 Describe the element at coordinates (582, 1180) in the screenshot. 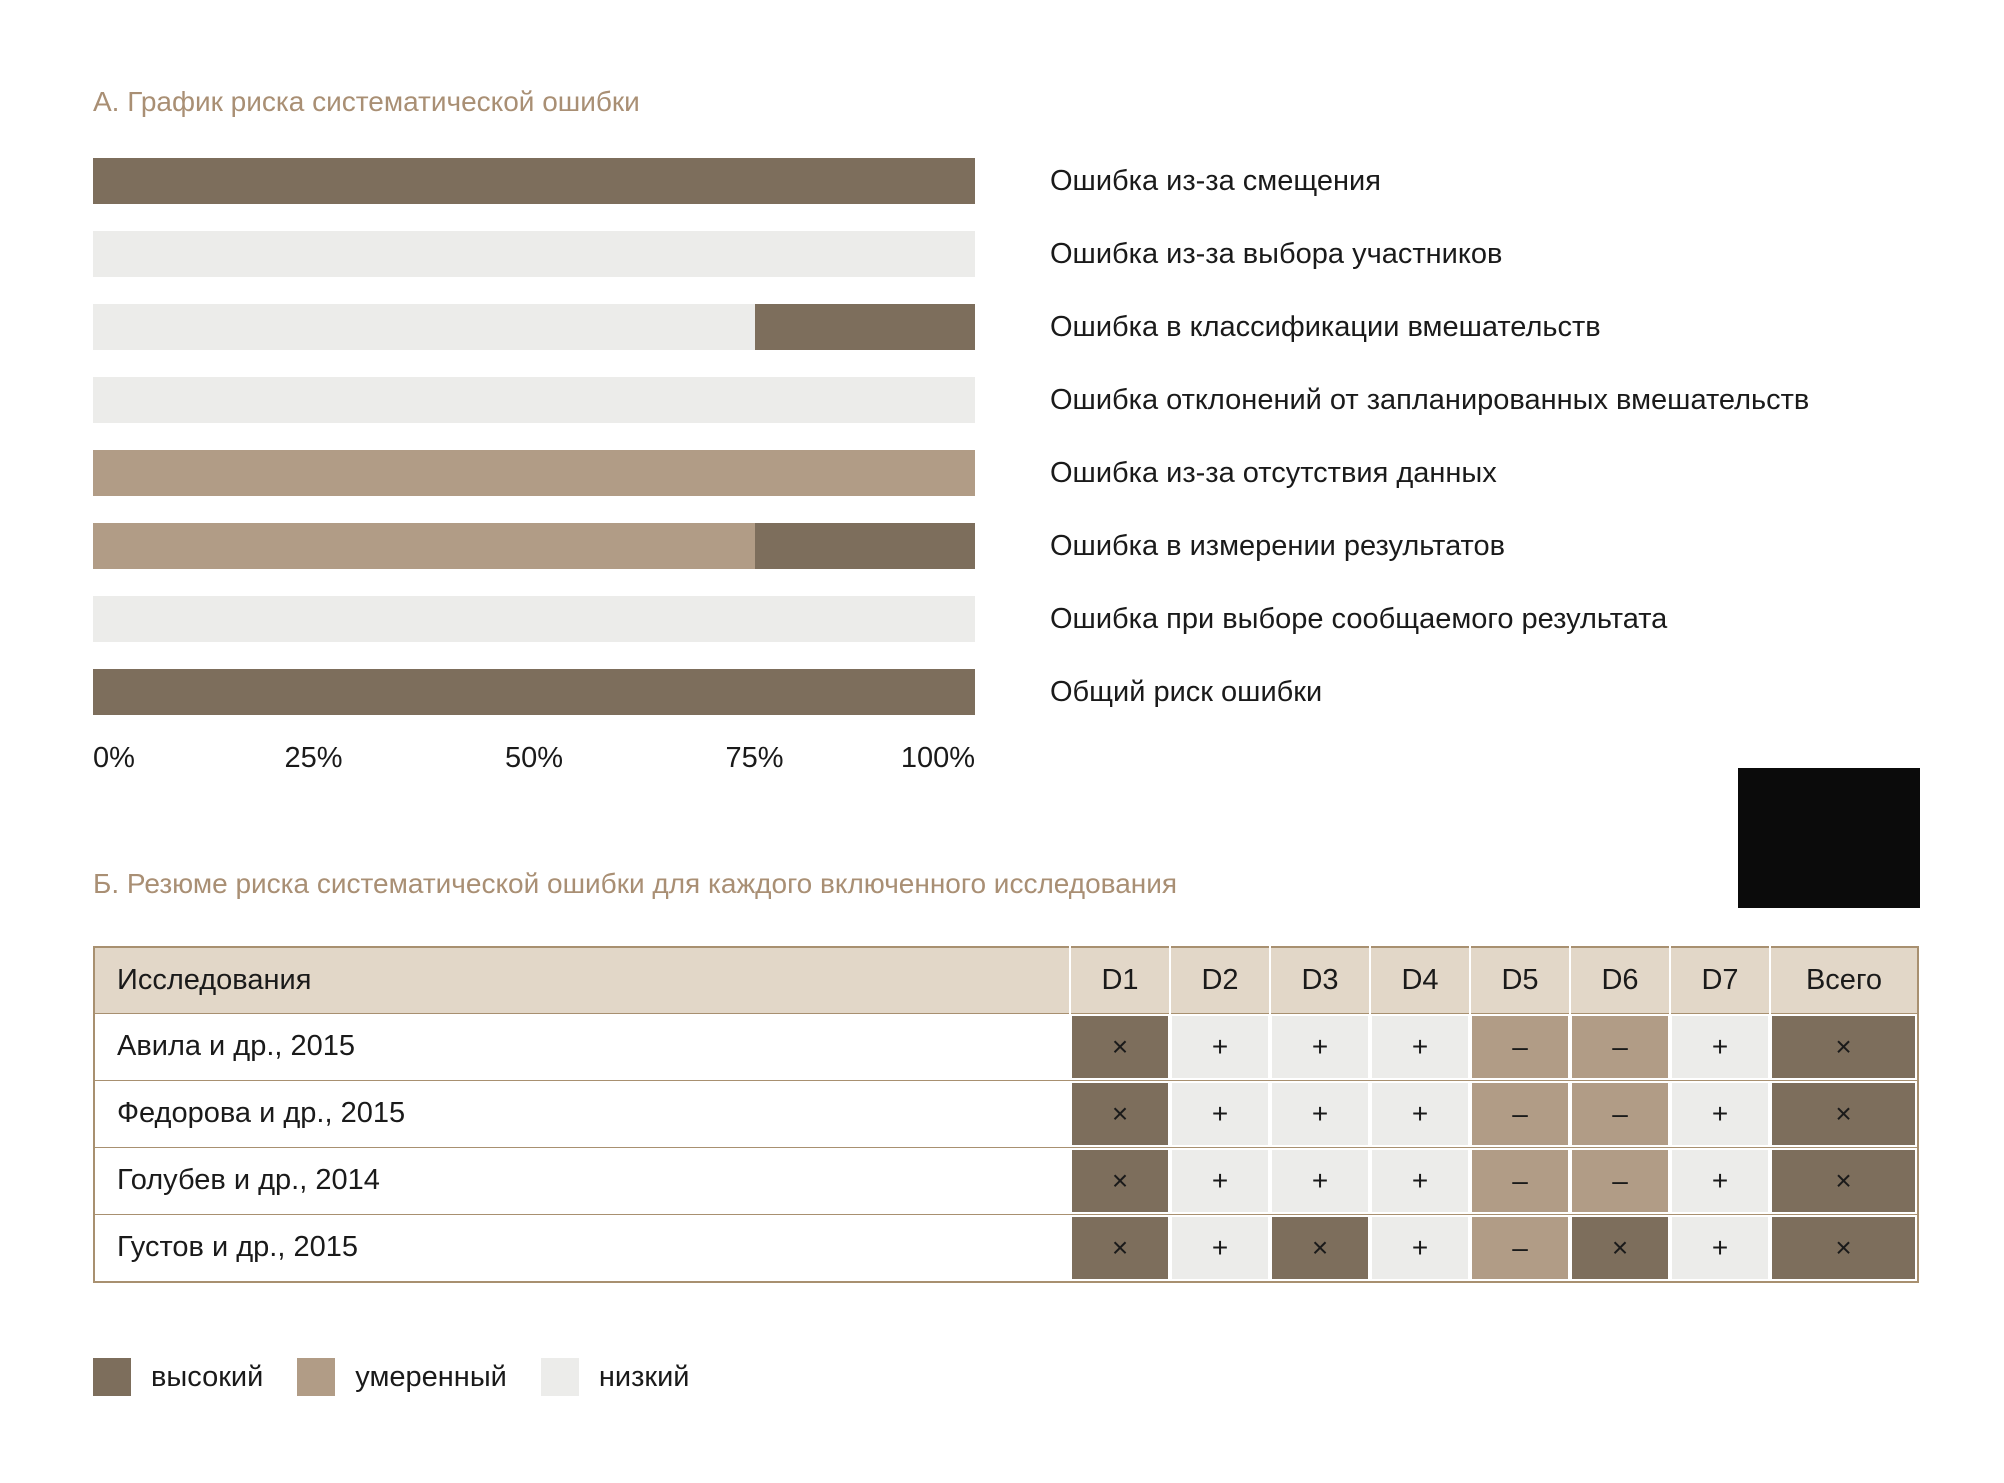

I see `study-name: Голубев и др., 2014` at that location.